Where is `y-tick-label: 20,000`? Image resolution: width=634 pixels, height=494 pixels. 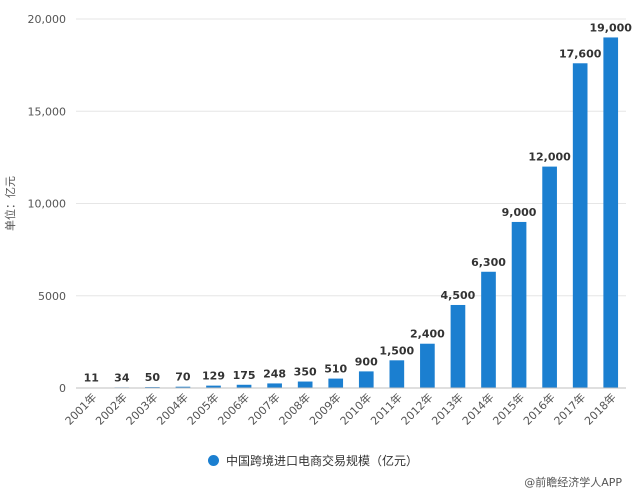
y-tick-label: 20,000 is located at coordinates (47, 19).